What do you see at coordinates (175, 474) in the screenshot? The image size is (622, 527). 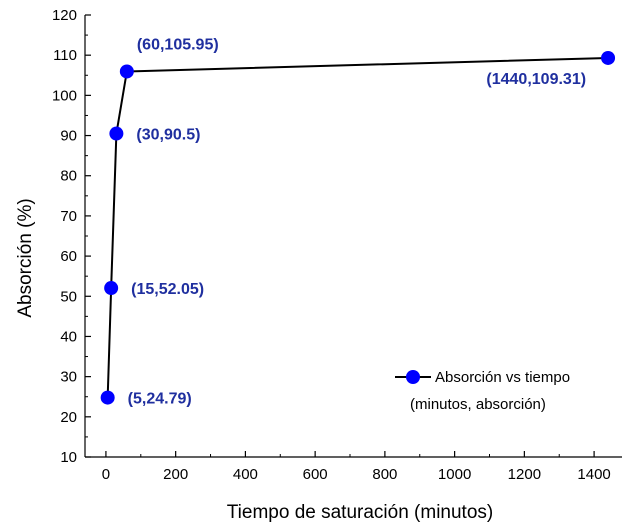 I see `x-tick-label: 200` at bounding box center [175, 474].